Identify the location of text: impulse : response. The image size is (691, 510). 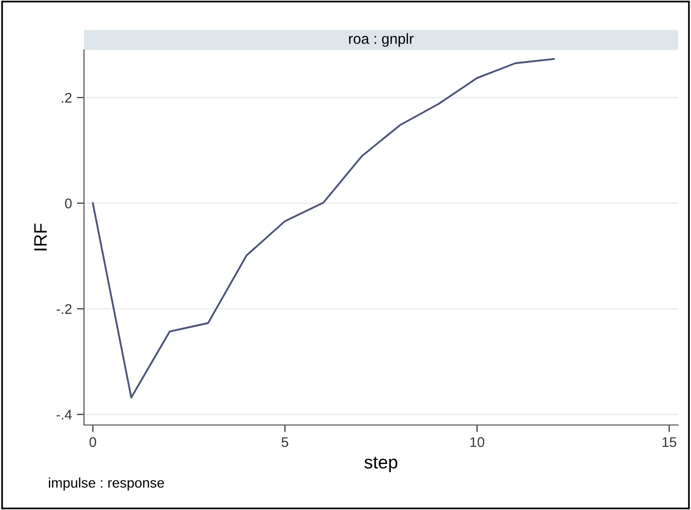
(106, 484).